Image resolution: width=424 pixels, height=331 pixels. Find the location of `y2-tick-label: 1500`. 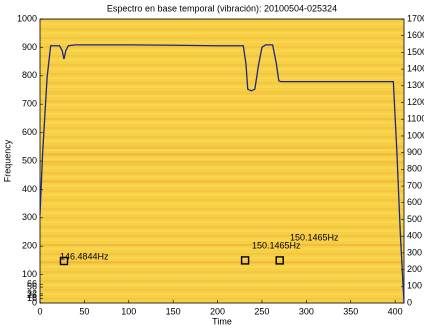

y2-tick-label: 1500 is located at coordinates (415, 52).